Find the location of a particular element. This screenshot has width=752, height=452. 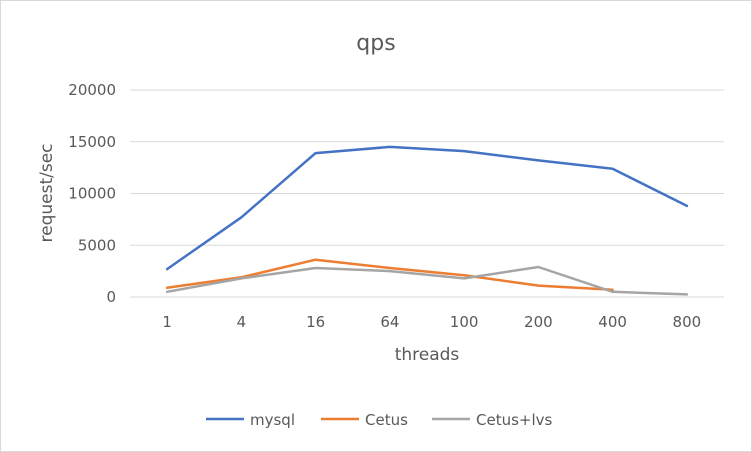

y-axis-label: request/sec is located at coordinates (47, 192).